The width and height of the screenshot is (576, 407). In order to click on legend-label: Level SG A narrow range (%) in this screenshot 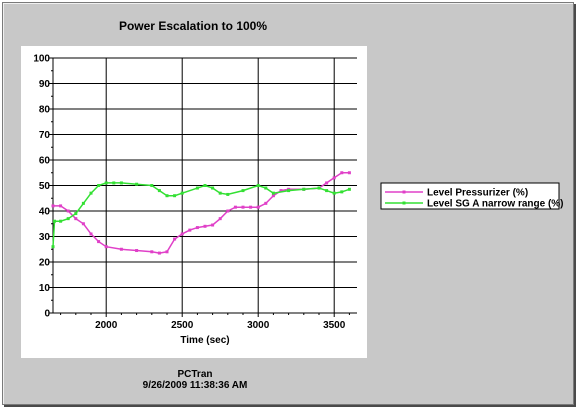, I will do `click(495, 204)`.